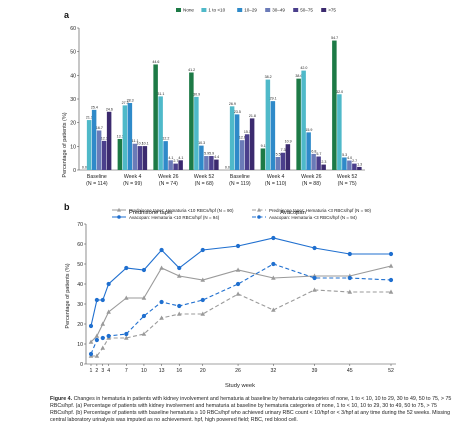 This screenshot has width=468, height=444. I want to click on bar-value-label: 12.3, so click(104, 138).